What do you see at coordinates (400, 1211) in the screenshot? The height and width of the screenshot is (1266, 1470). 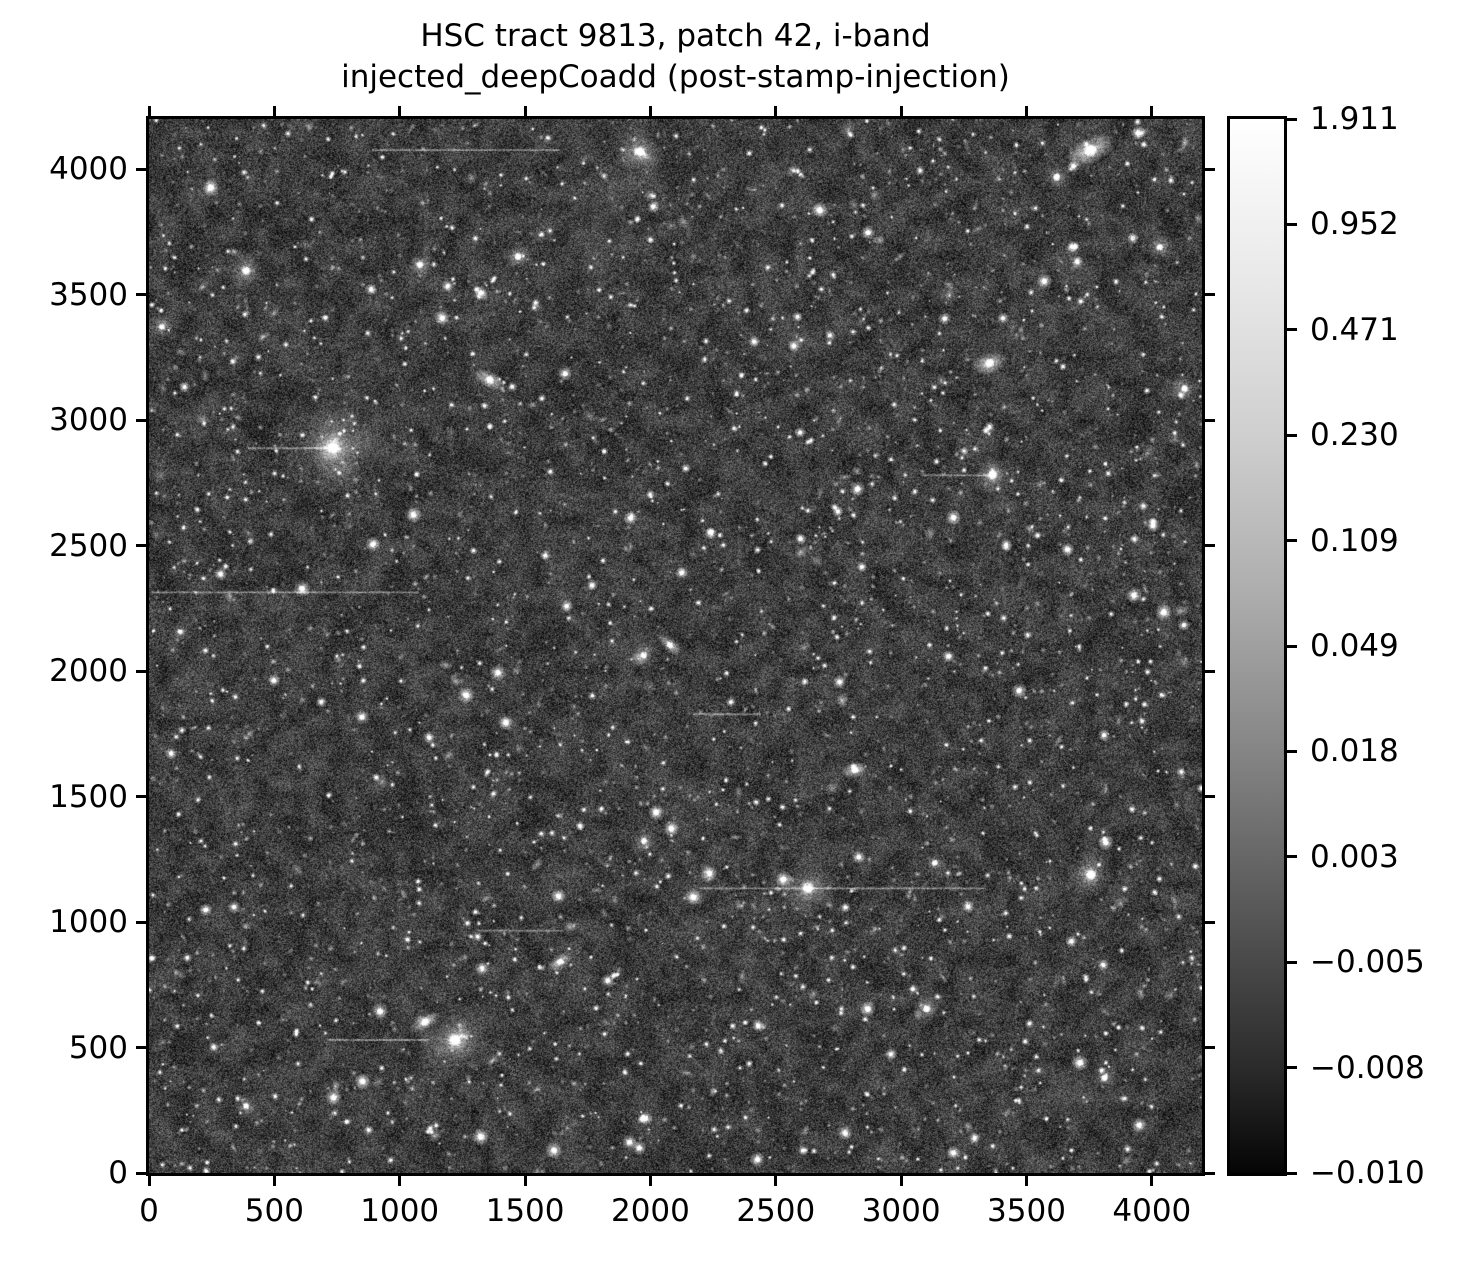 I see `x-tick-label: 1000` at bounding box center [400, 1211].